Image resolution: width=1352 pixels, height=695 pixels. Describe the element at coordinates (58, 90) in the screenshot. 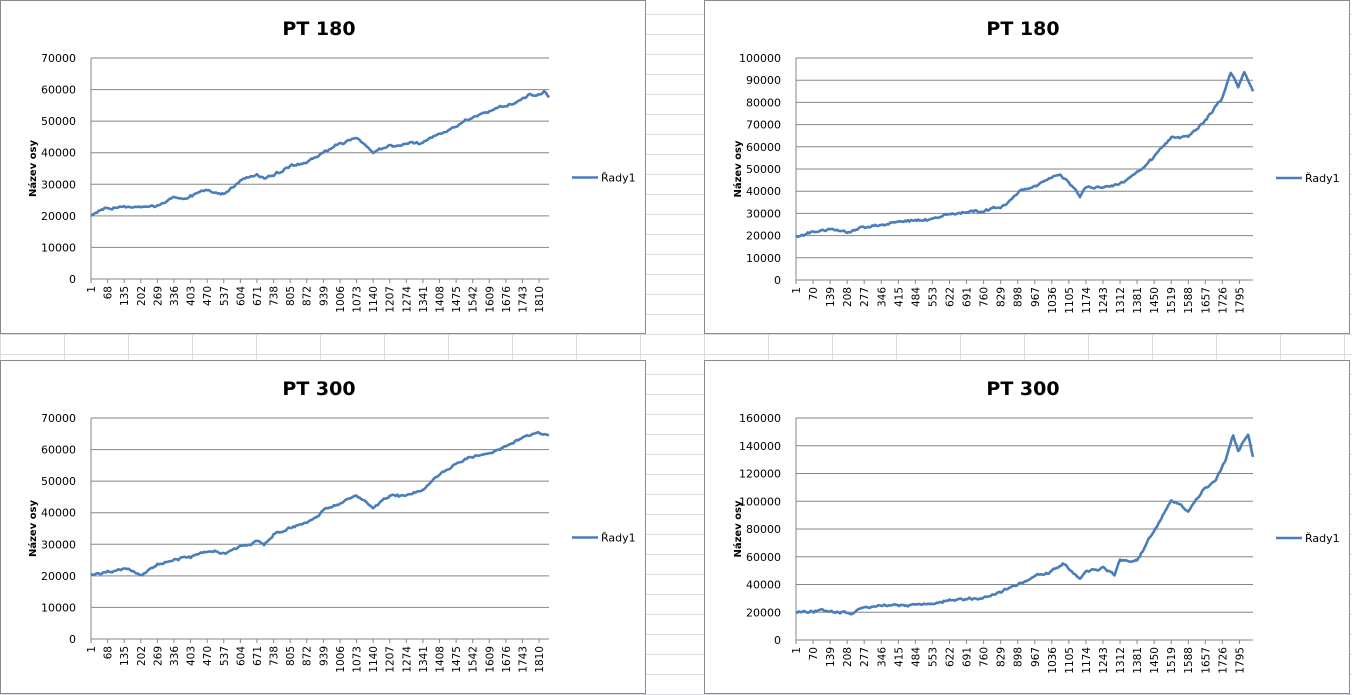

I see `y-tick-label: 60000` at that location.